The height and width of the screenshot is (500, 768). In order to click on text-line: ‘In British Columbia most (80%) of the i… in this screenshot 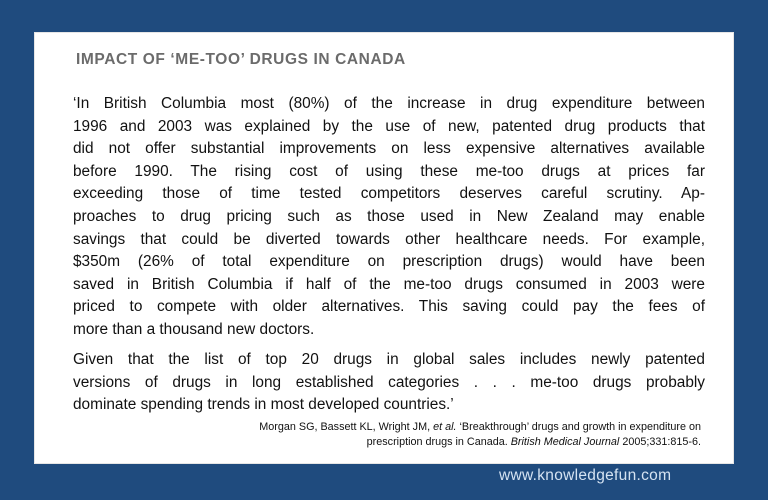, I will do `click(389, 103)`.